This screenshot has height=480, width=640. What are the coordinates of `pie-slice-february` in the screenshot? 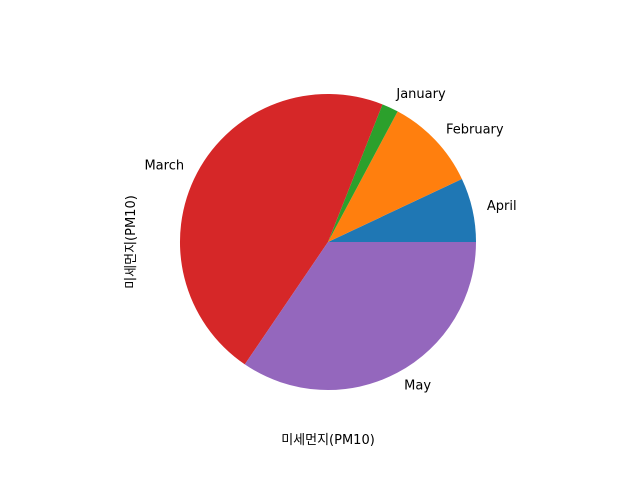 It's located at (395, 176).